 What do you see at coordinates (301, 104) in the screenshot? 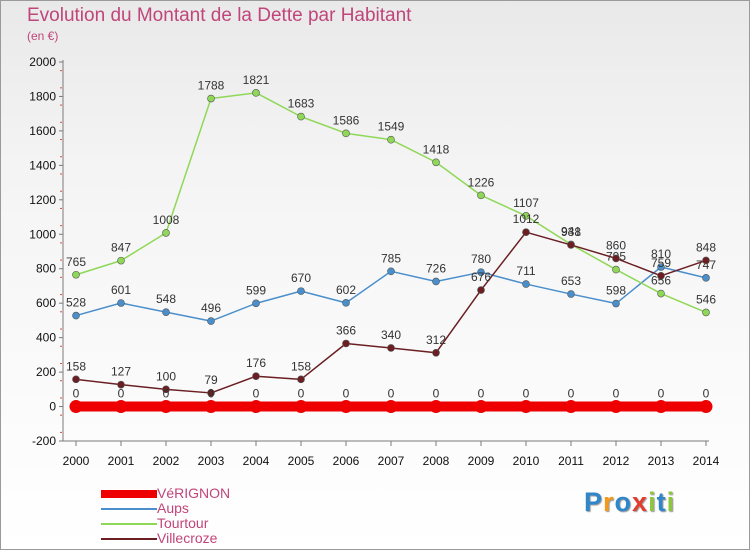
I see `data-label: 1683` at bounding box center [301, 104].